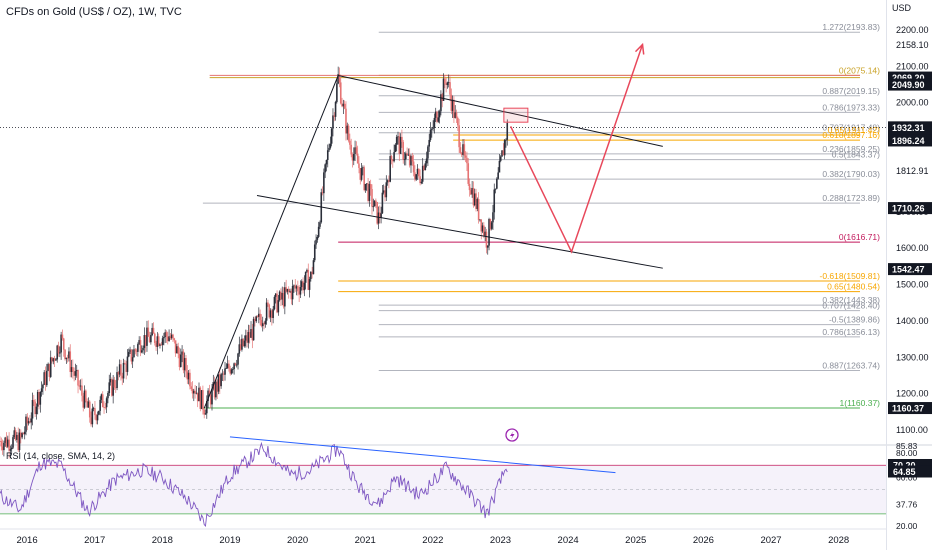  I want to click on time-axis-tick: 2024, so click(568, 540).